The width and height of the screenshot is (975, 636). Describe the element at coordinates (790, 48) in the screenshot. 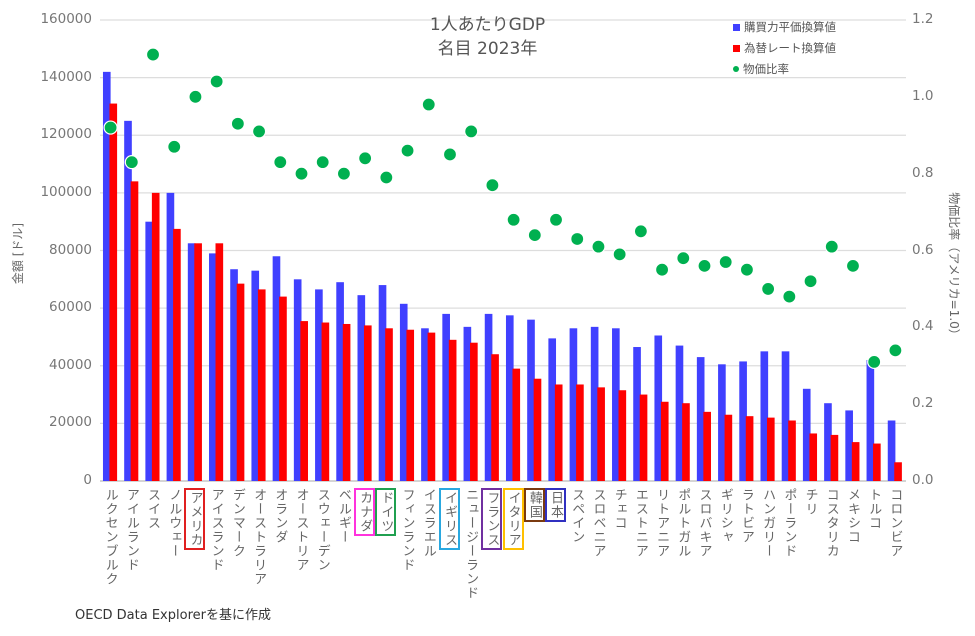

I see `legend-label: 為替レート換算値` at that location.